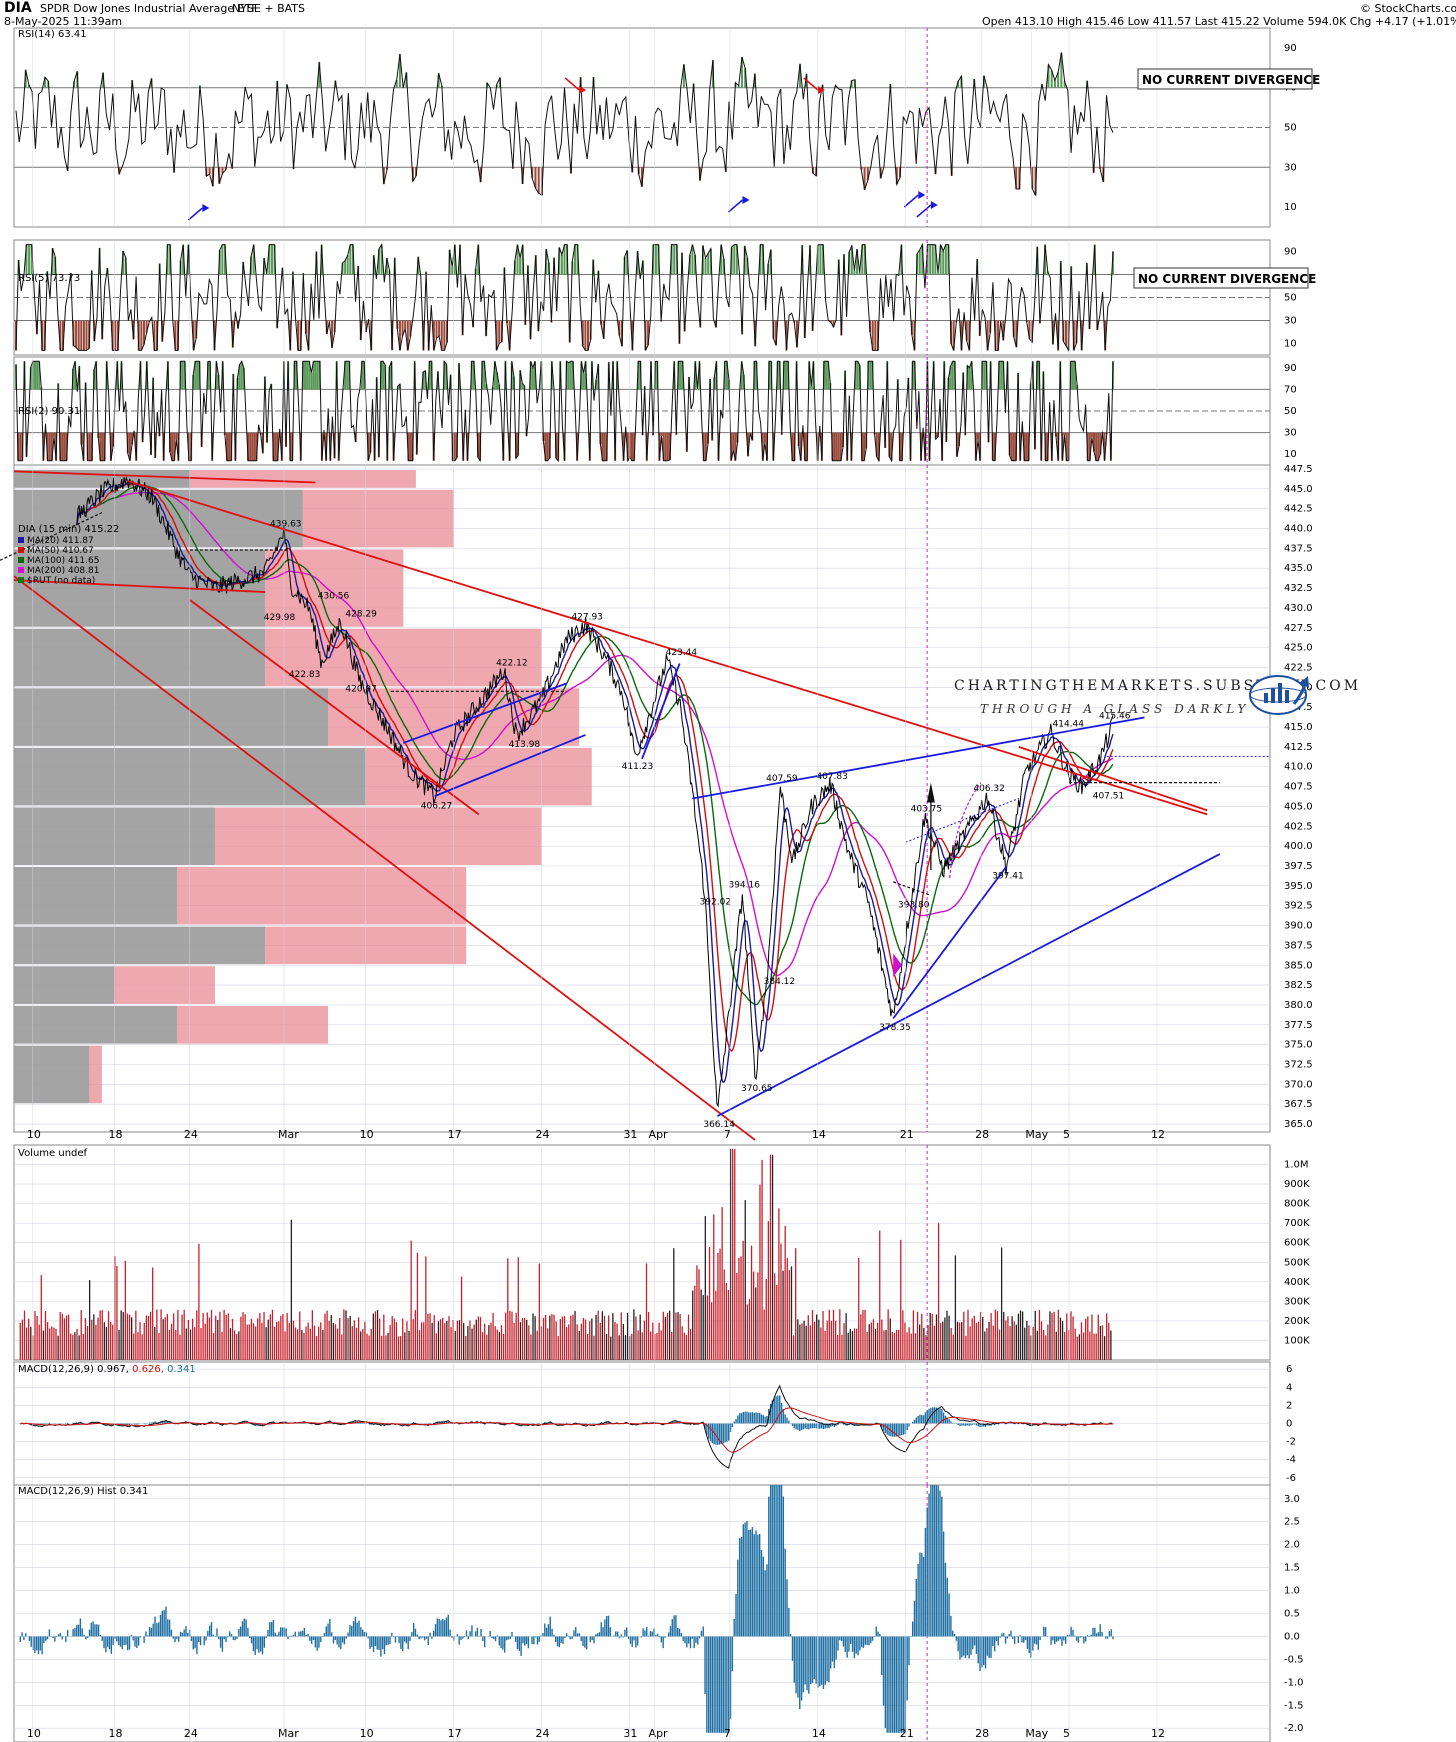 This screenshot has width=1456, height=1742. Describe the element at coordinates (512, 663) in the screenshot. I see `pivot-label: 422.12` at that location.